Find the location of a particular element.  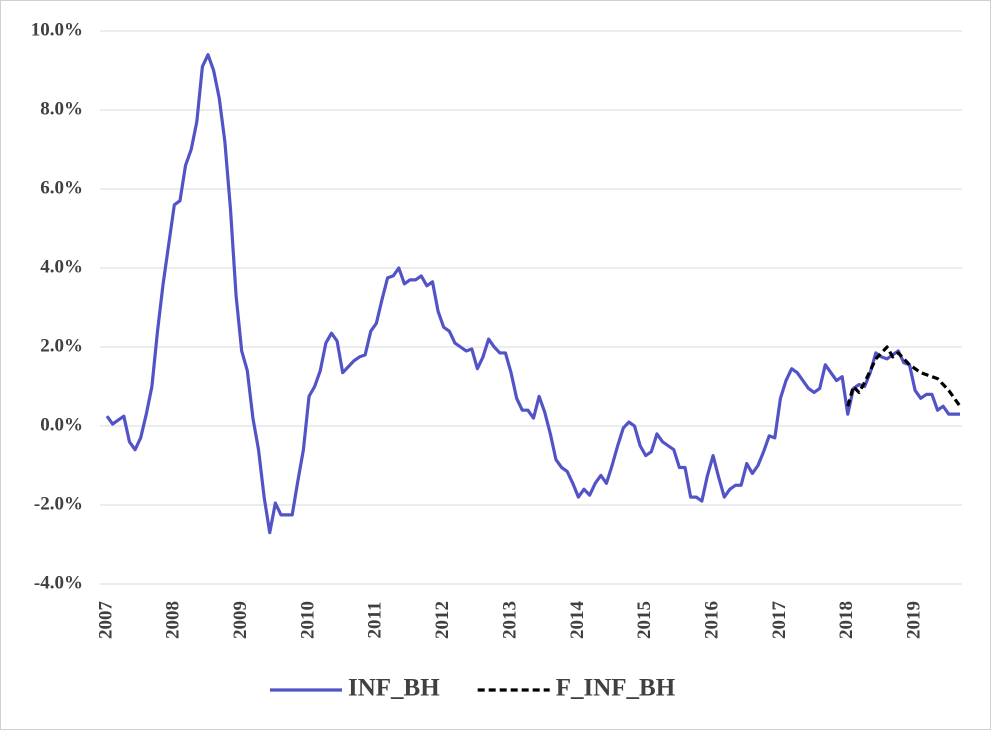

x-tick-label: 2016 is located at coordinates (711, 620).